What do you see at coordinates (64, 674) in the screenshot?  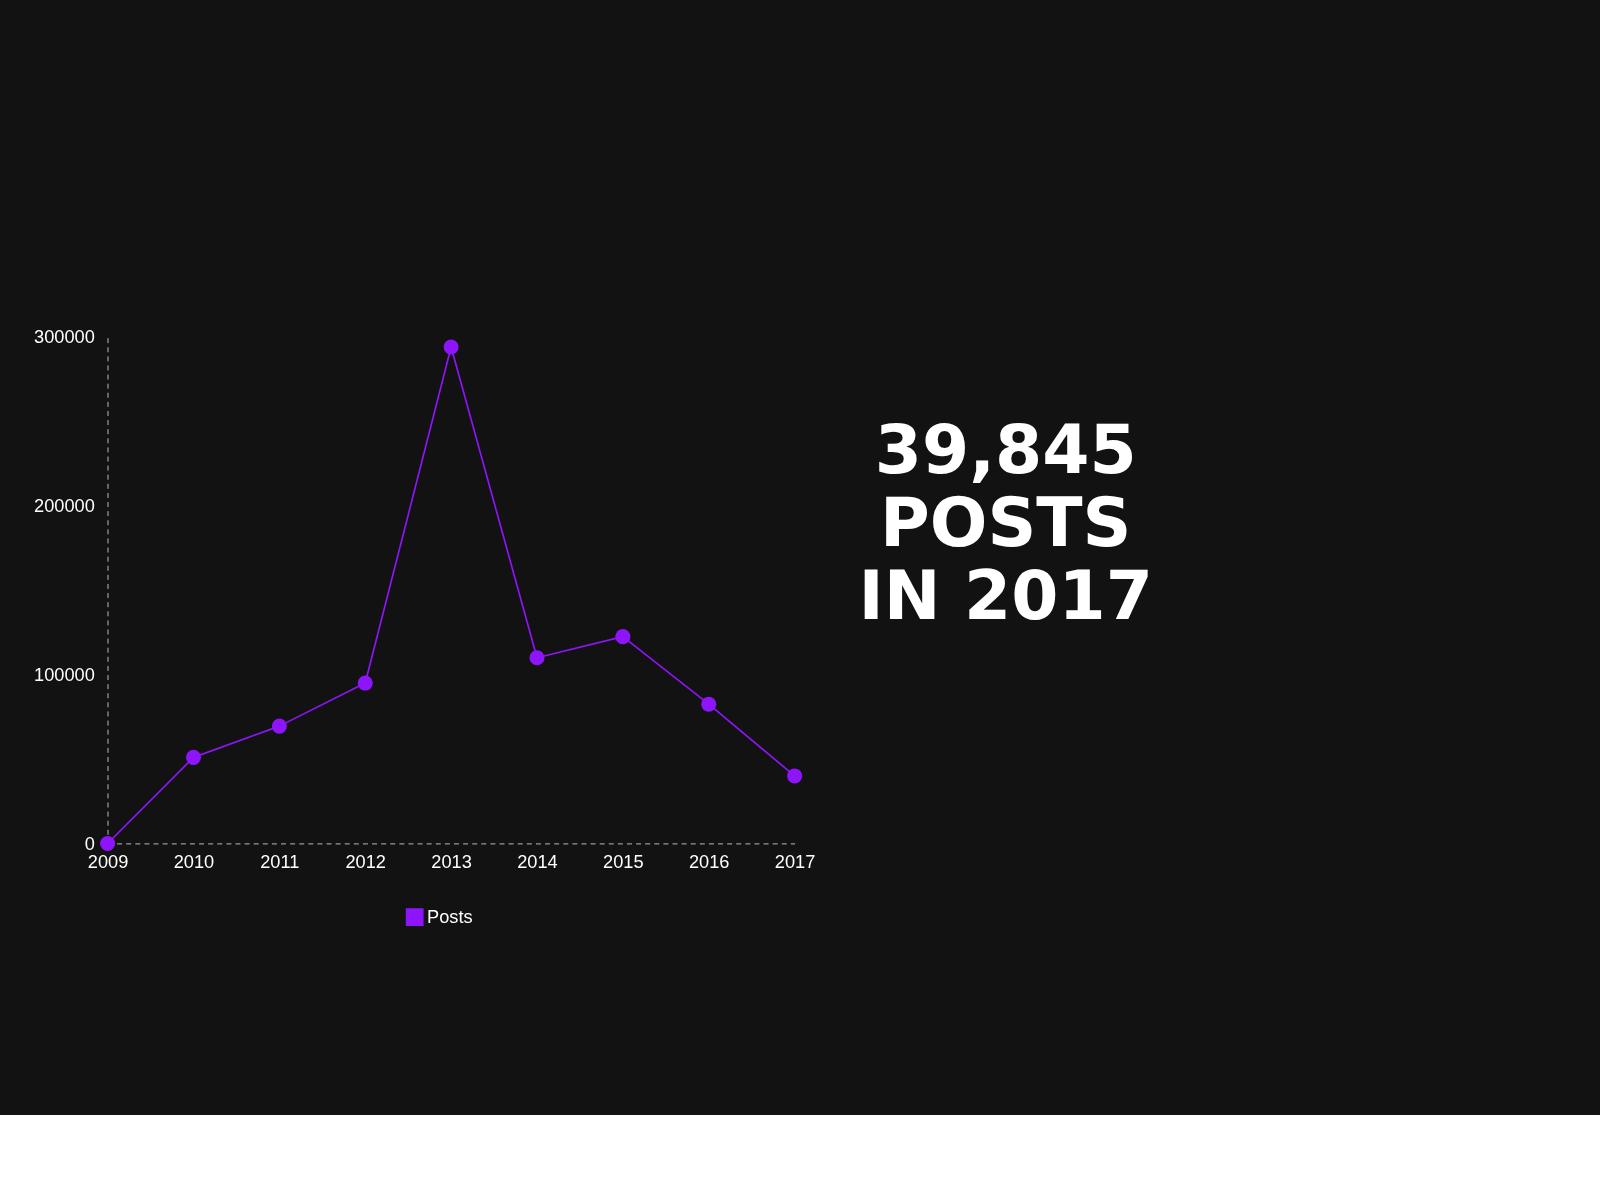 I see `y-tick-label: 100000` at bounding box center [64, 674].